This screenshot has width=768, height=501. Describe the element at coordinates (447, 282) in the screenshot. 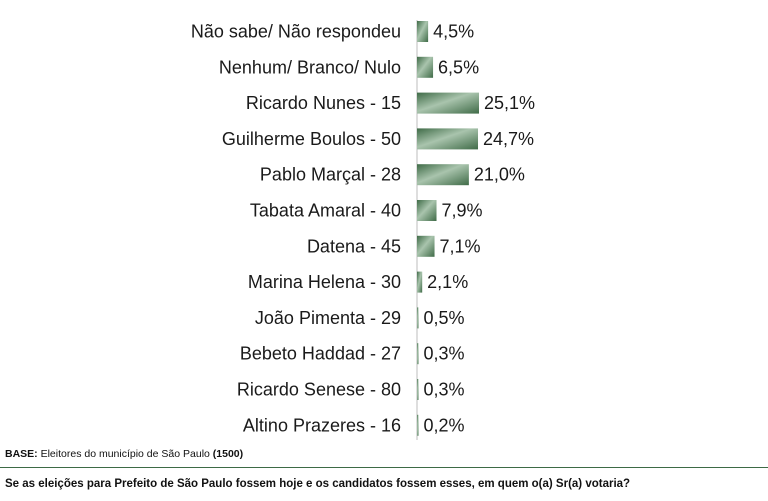

I see `value-label: 2,1%` at that location.